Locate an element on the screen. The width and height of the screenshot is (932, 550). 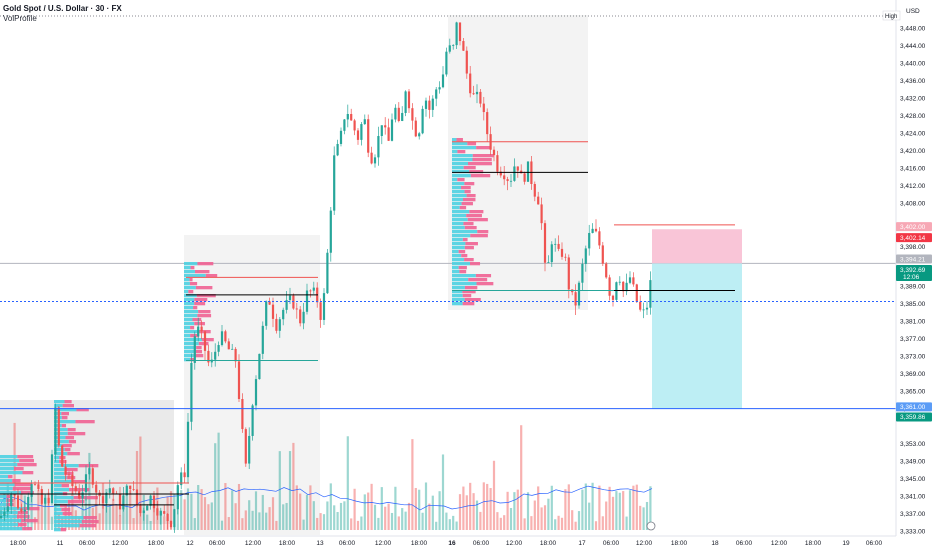
level-tag is located at coordinates (914, 407).